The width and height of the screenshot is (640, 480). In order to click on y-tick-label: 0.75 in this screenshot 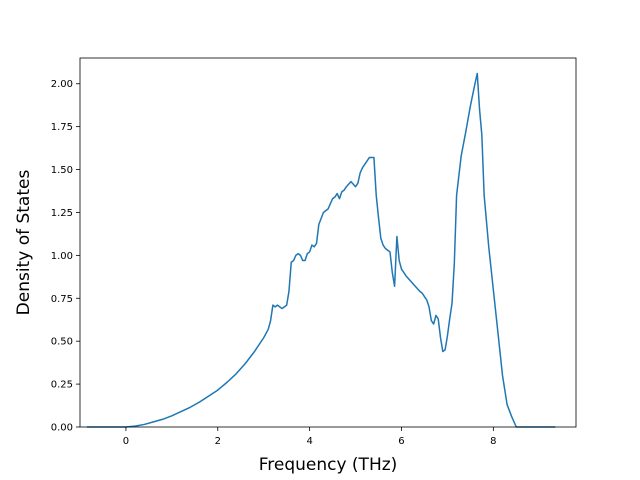, I will do `click(62, 299)`.